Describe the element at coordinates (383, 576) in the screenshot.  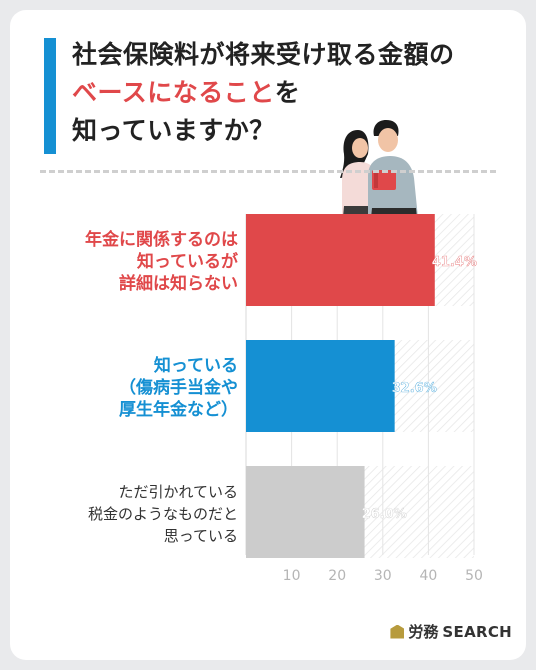
I see `x-tick-label-30: 30` at that location.